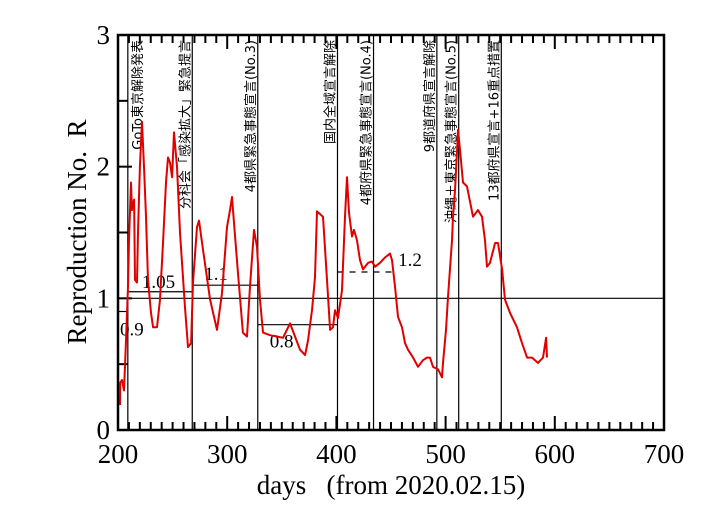 Image resolution: width=703 pixels, height=509 pixels. I want to click on y-tick-label: 2, so click(104, 167).